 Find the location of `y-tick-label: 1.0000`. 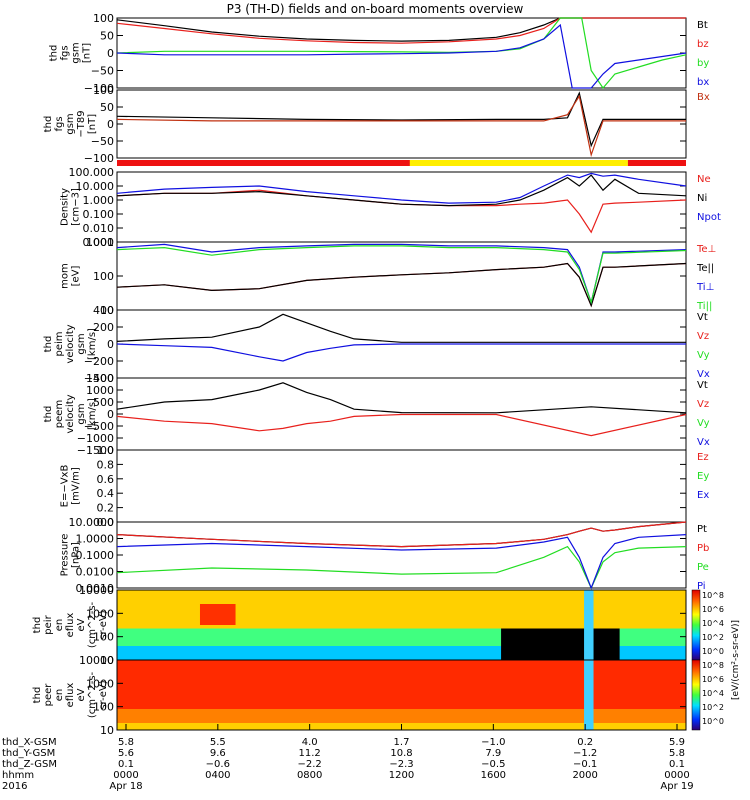

y-tick-label: 1.0000 is located at coordinates (95, 539).